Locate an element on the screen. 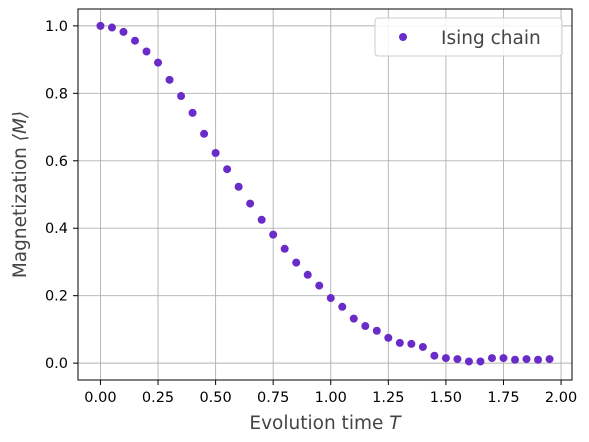 The height and width of the screenshot is (442, 589). y-tick-label: 0.8 is located at coordinates (56, 94).